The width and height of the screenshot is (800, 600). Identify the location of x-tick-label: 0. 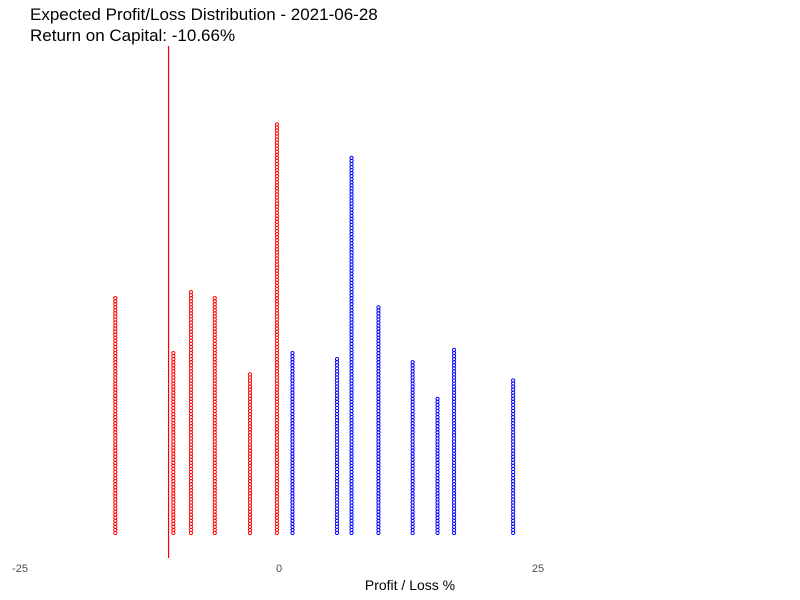
(279, 569).